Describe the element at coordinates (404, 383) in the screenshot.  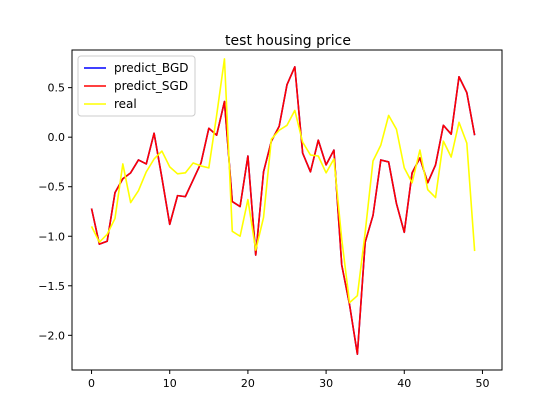
I see `x-tick-label: 40` at that location.